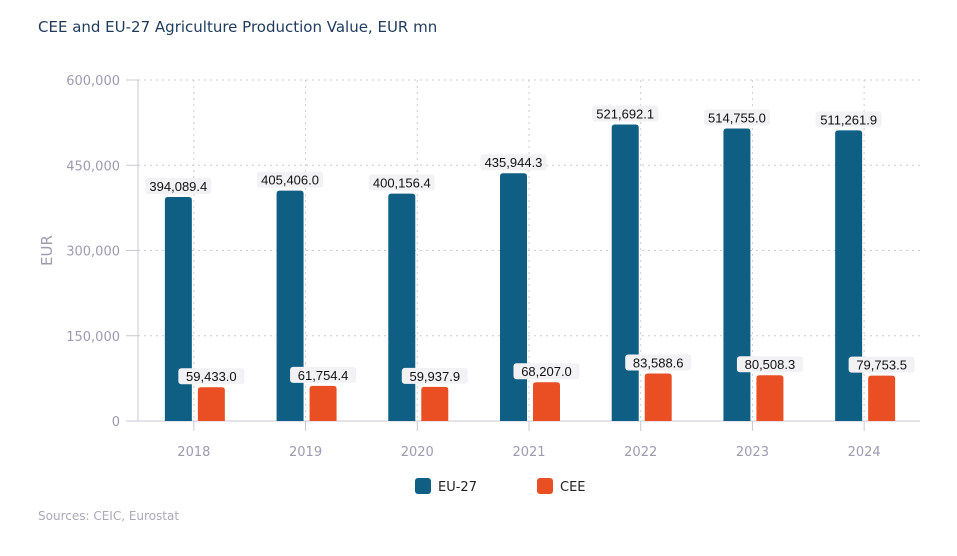 Image resolution: width=957 pixels, height=556 pixels. I want to click on x-tick-label: 2023, so click(752, 452).